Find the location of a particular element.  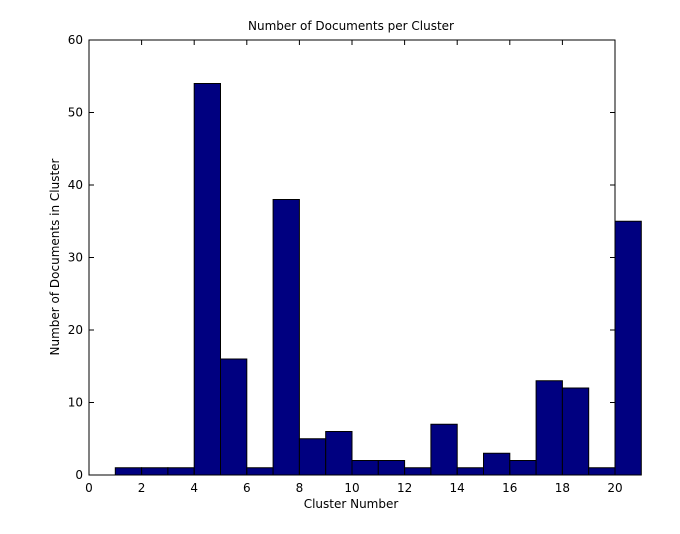

x-tick-label: 14 is located at coordinates (457, 488).